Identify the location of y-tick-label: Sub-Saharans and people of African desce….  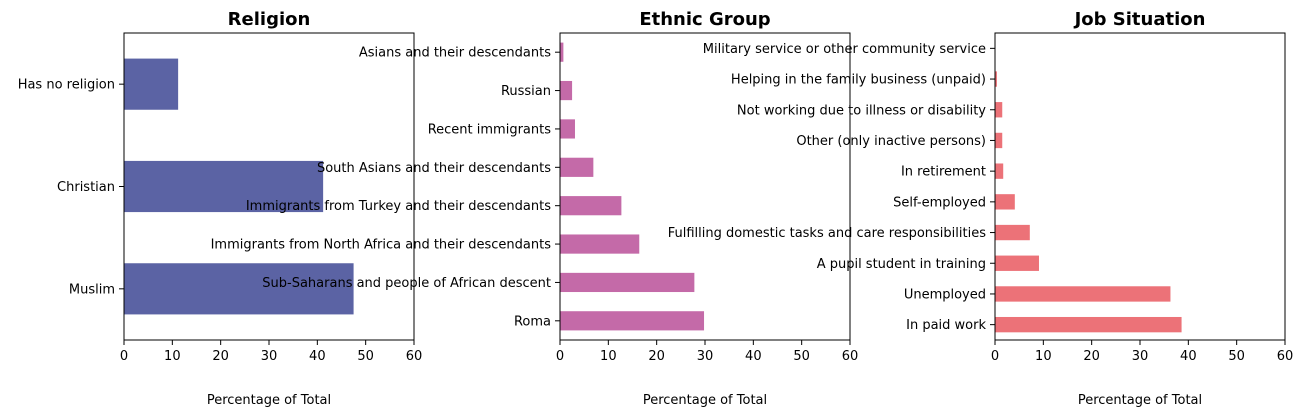
(406, 283).